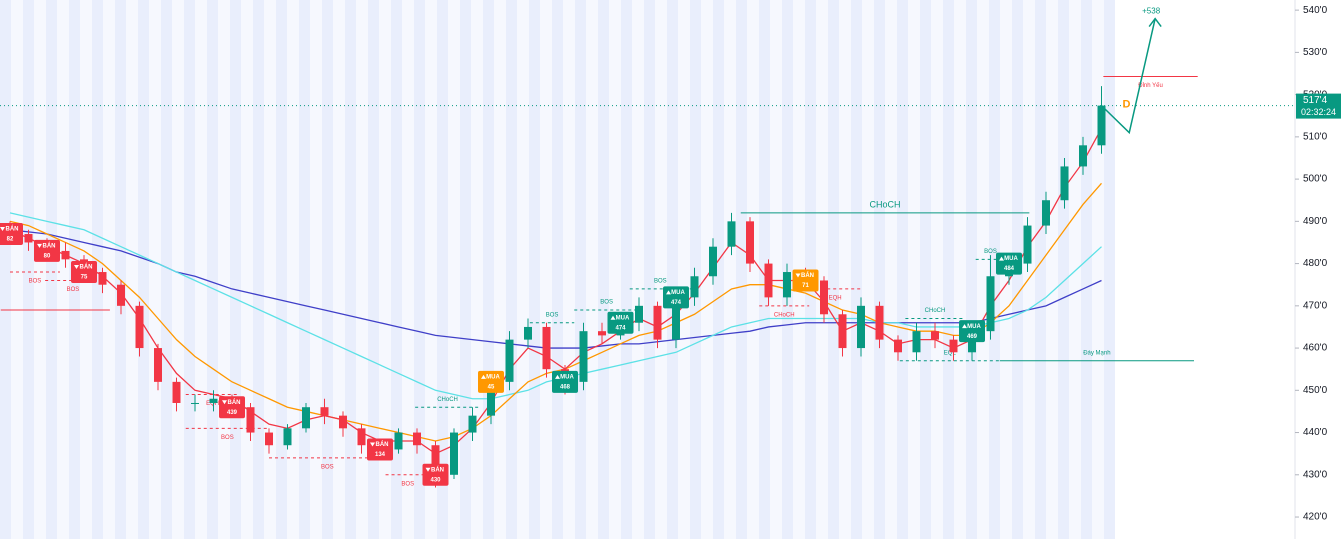  I want to click on signal-label: 75, so click(84, 278).